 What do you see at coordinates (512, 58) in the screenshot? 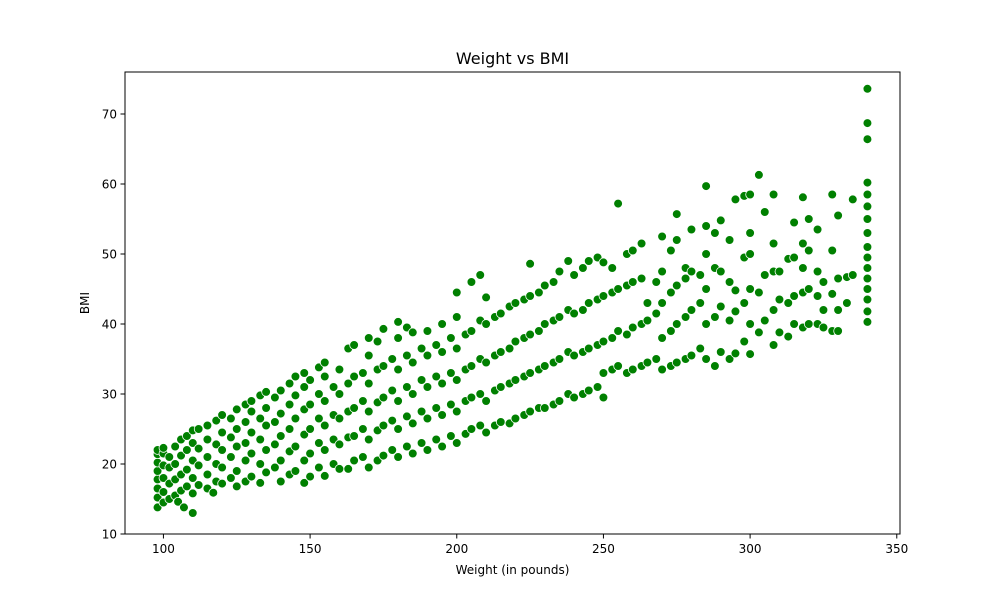
I see `chart-title: Weight vs BMI` at bounding box center [512, 58].